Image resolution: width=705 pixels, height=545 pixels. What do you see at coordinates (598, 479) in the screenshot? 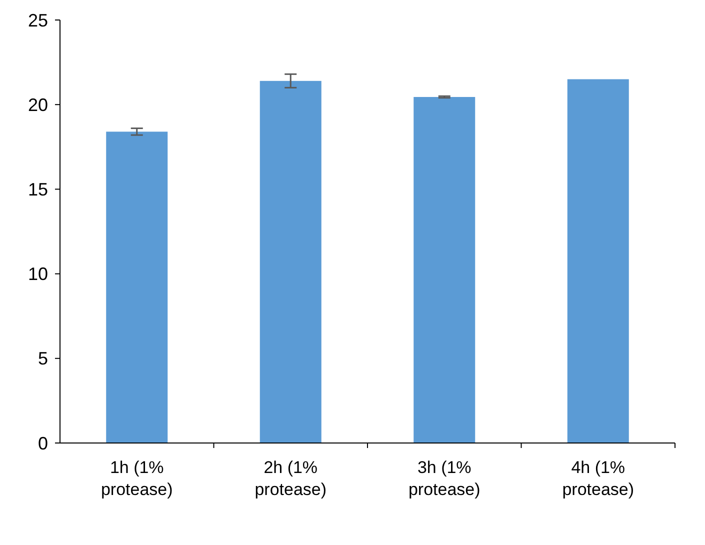
I see `x-tick-label: 4h (1% protease)` at bounding box center [598, 479].